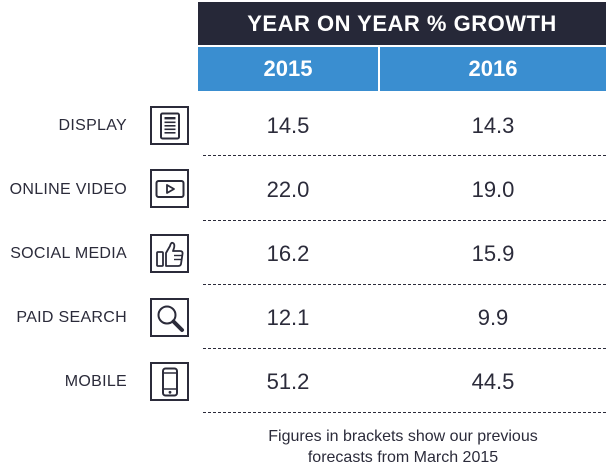 The width and height of the screenshot is (609, 472). I want to click on value-online-video-2016: 19.0, so click(493, 189).